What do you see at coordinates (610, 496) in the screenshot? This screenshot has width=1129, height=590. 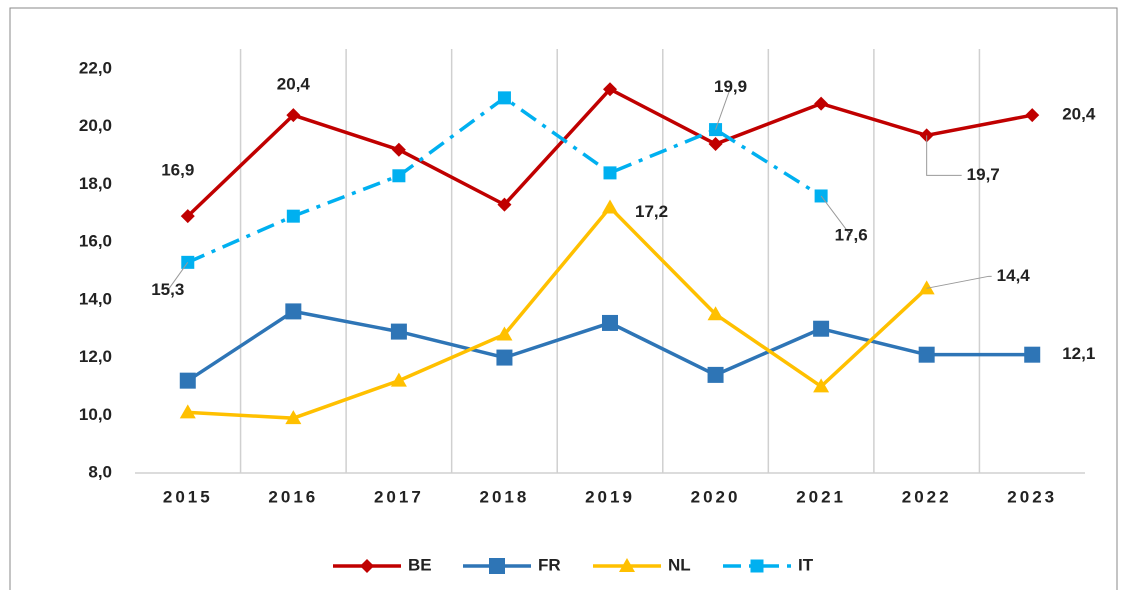 I see `x-tick-label: 2019` at bounding box center [610, 496].